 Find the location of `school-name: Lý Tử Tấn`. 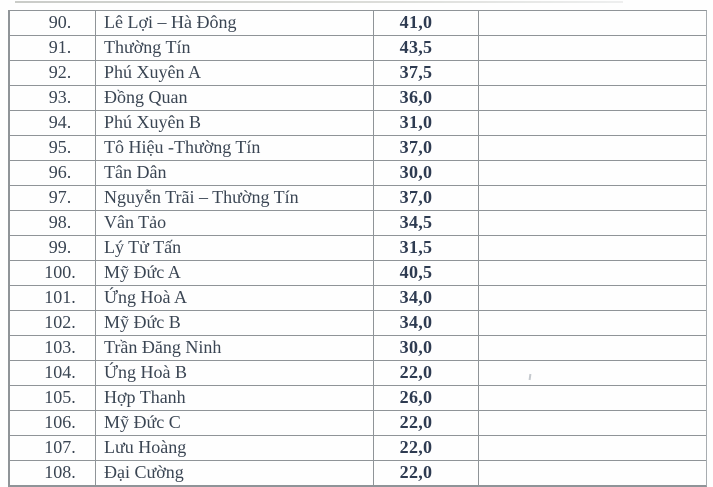

school-name: Lý Tử Tấn is located at coordinates (235, 248).